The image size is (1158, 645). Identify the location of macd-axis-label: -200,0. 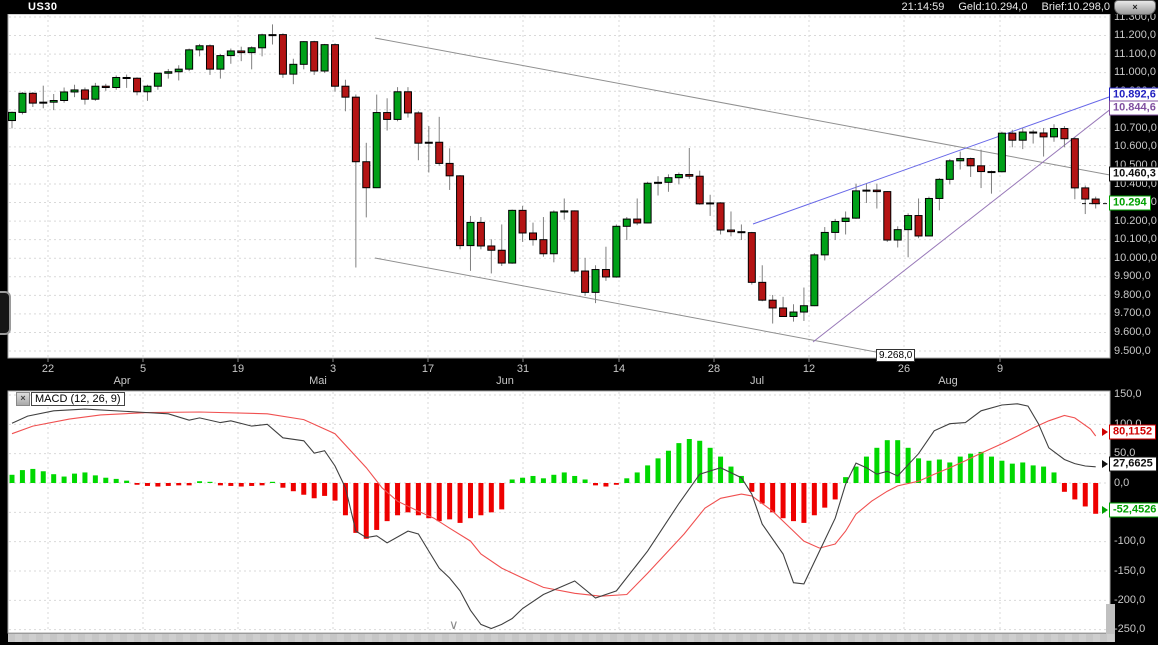
(1130, 599).